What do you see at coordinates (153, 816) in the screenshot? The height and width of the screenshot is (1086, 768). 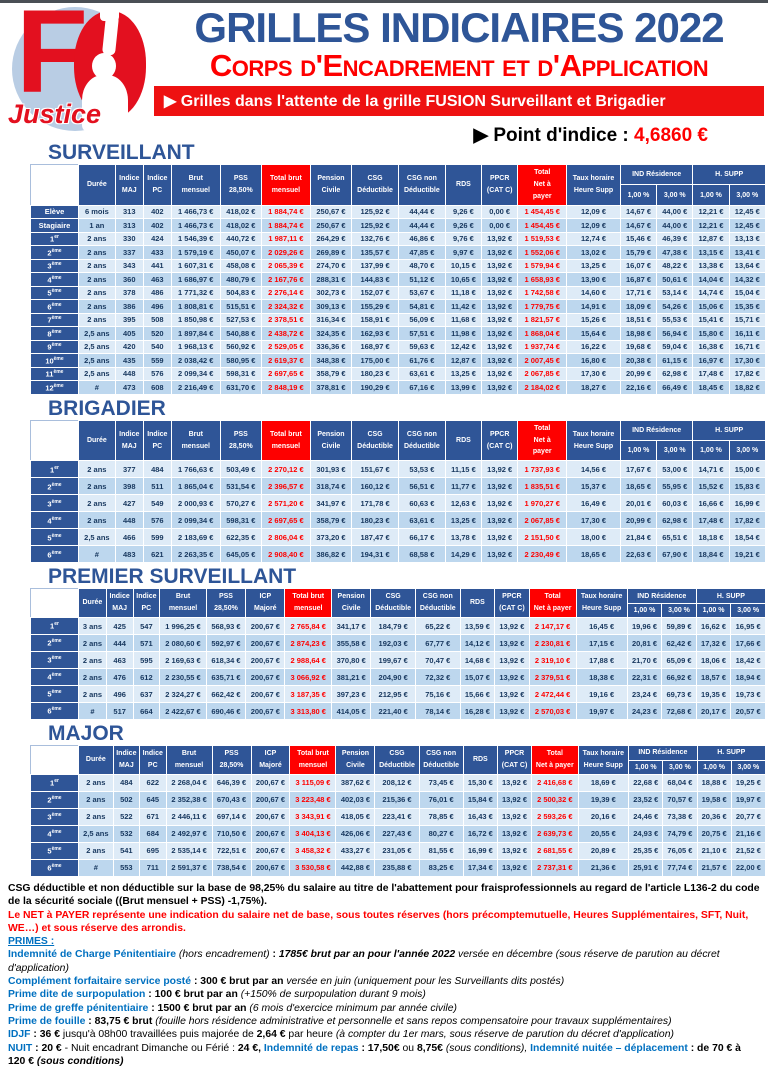 I see `data-cell: 671` at bounding box center [153, 816].